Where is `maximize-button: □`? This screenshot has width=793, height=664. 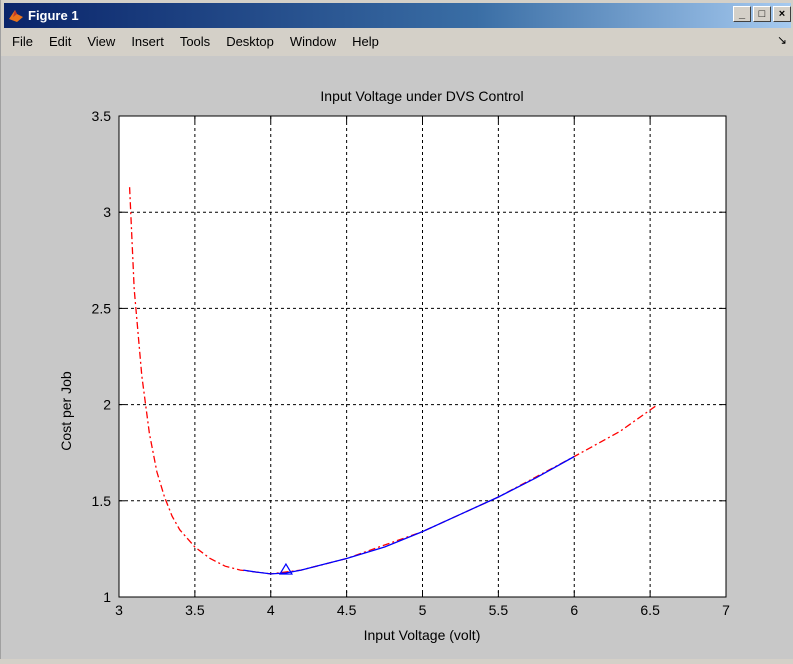
maximize-button: □ is located at coordinates (762, 14).